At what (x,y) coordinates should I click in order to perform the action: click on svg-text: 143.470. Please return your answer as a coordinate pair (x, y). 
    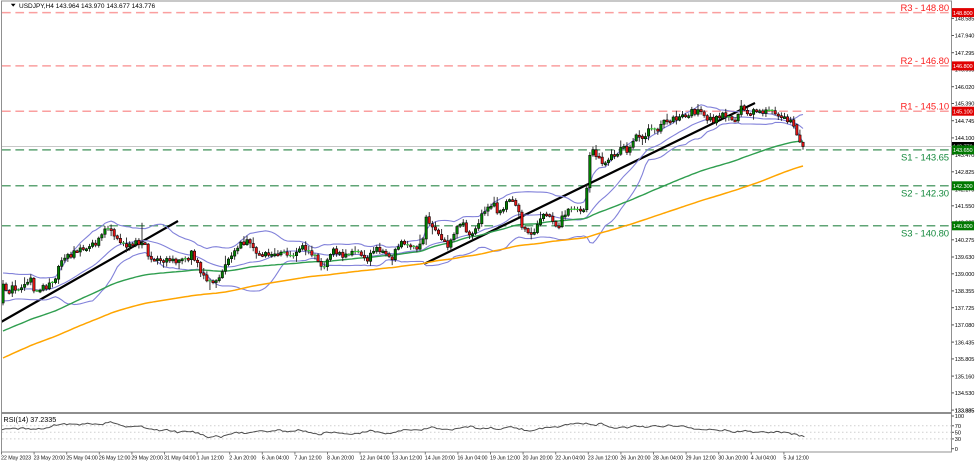
    Looking at the image, I should click on (965, 156).